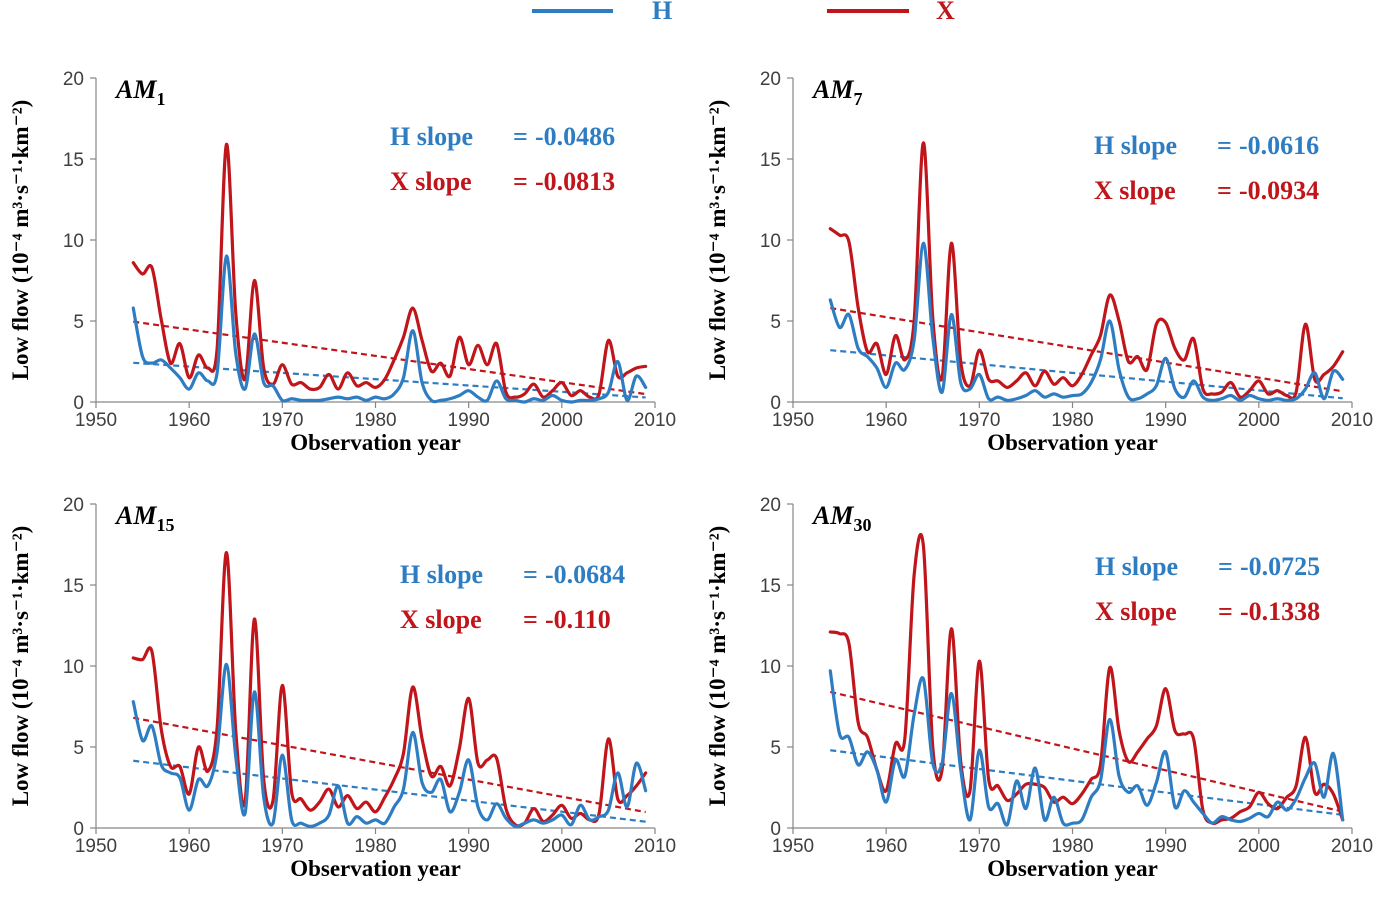 The image size is (1393, 911). I want to click on panel-title: AM1, so click(139, 92).